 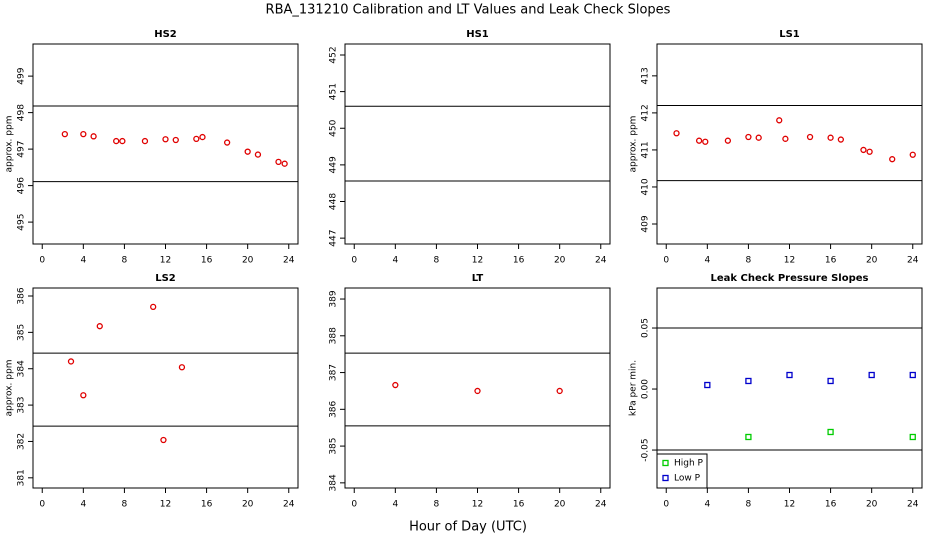 What do you see at coordinates (789, 34) in the screenshot?
I see `panel-title: LS1` at bounding box center [789, 34].